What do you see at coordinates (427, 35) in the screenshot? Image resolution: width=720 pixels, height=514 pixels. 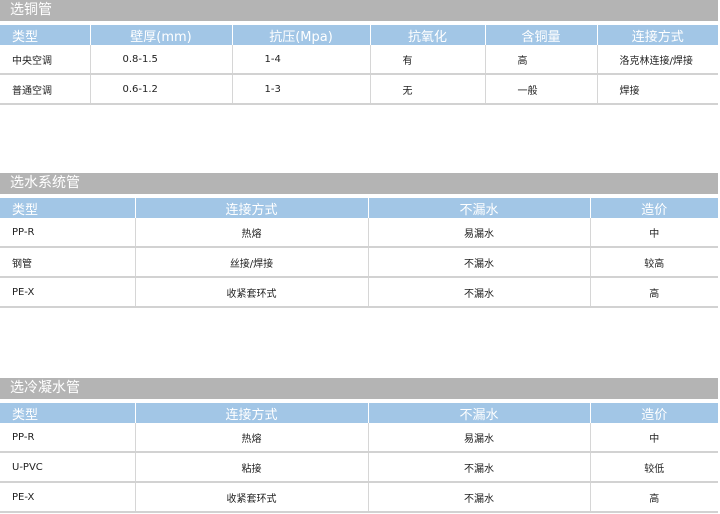 I see `column-header: 抗氧化` at bounding box center [427, 35].